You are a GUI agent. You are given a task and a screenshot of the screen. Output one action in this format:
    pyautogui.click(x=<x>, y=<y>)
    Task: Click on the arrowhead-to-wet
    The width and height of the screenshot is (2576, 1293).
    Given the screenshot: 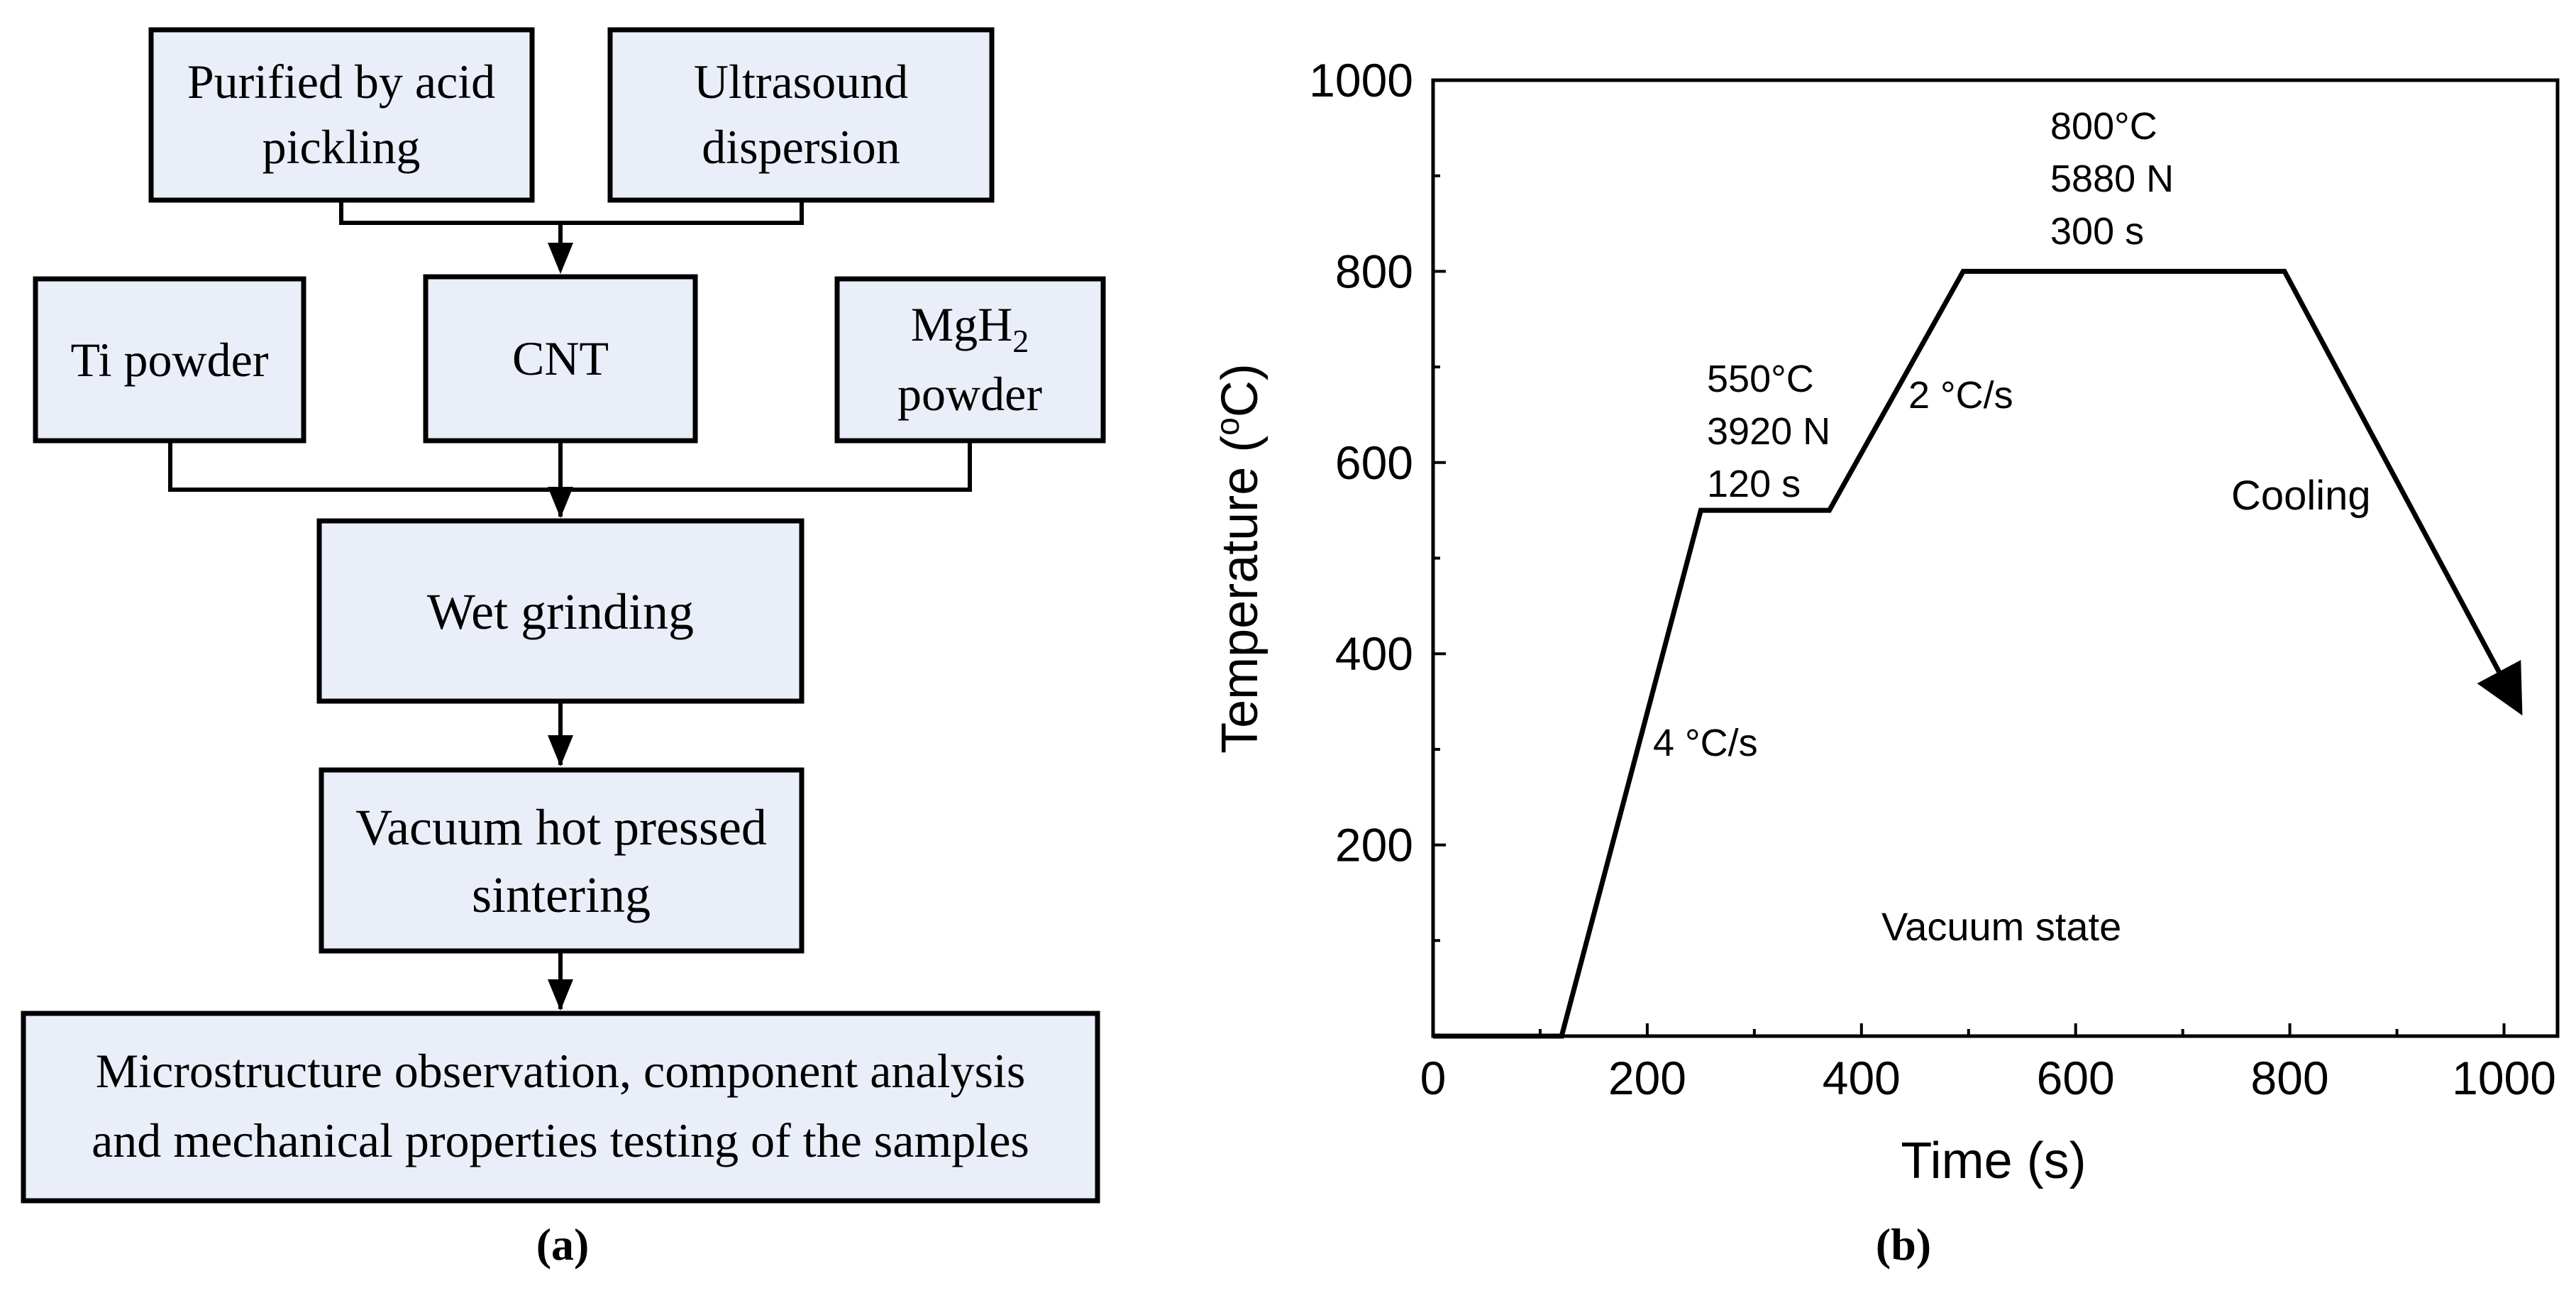 What is the action you would take?
    pyautogui.click(x=560, y=502)
    